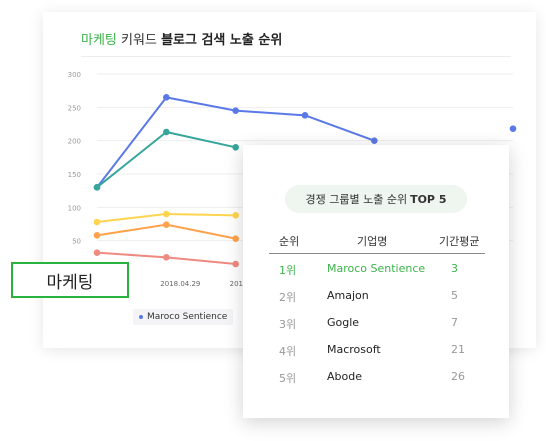 Image resolution: width=546 pixels, height=441 pixels. What do you see at coordinates (458, 376) in the screenshot?
I see `row-avg: 26` at bounding box center [458, 376].